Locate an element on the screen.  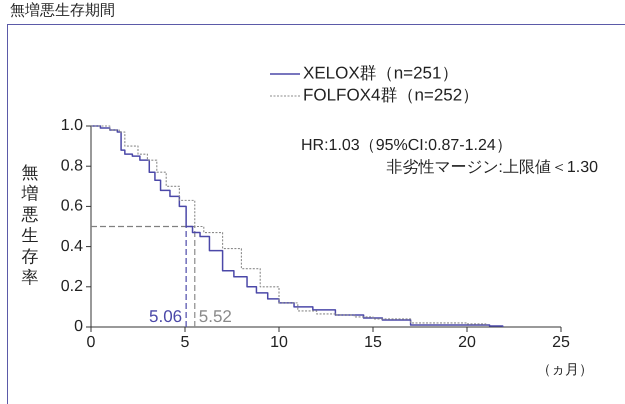
annotation: 非劣性マージン:上限値＜1.30 is located at coordinates (492, 167).